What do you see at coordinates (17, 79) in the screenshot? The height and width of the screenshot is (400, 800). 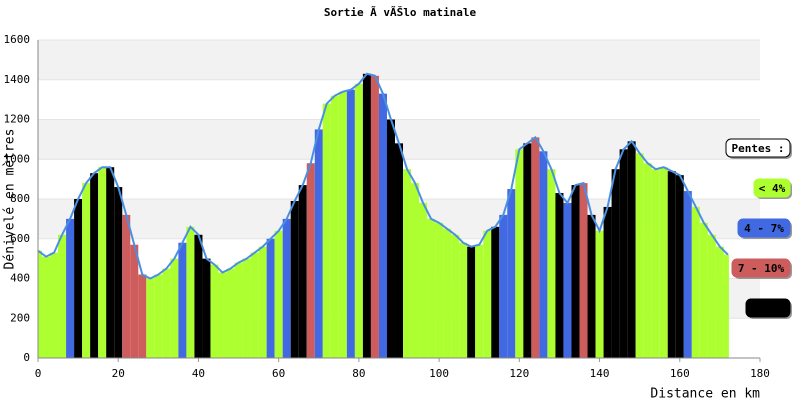 I see `y-tick-label: 1400` at bounding box center [17, 79].